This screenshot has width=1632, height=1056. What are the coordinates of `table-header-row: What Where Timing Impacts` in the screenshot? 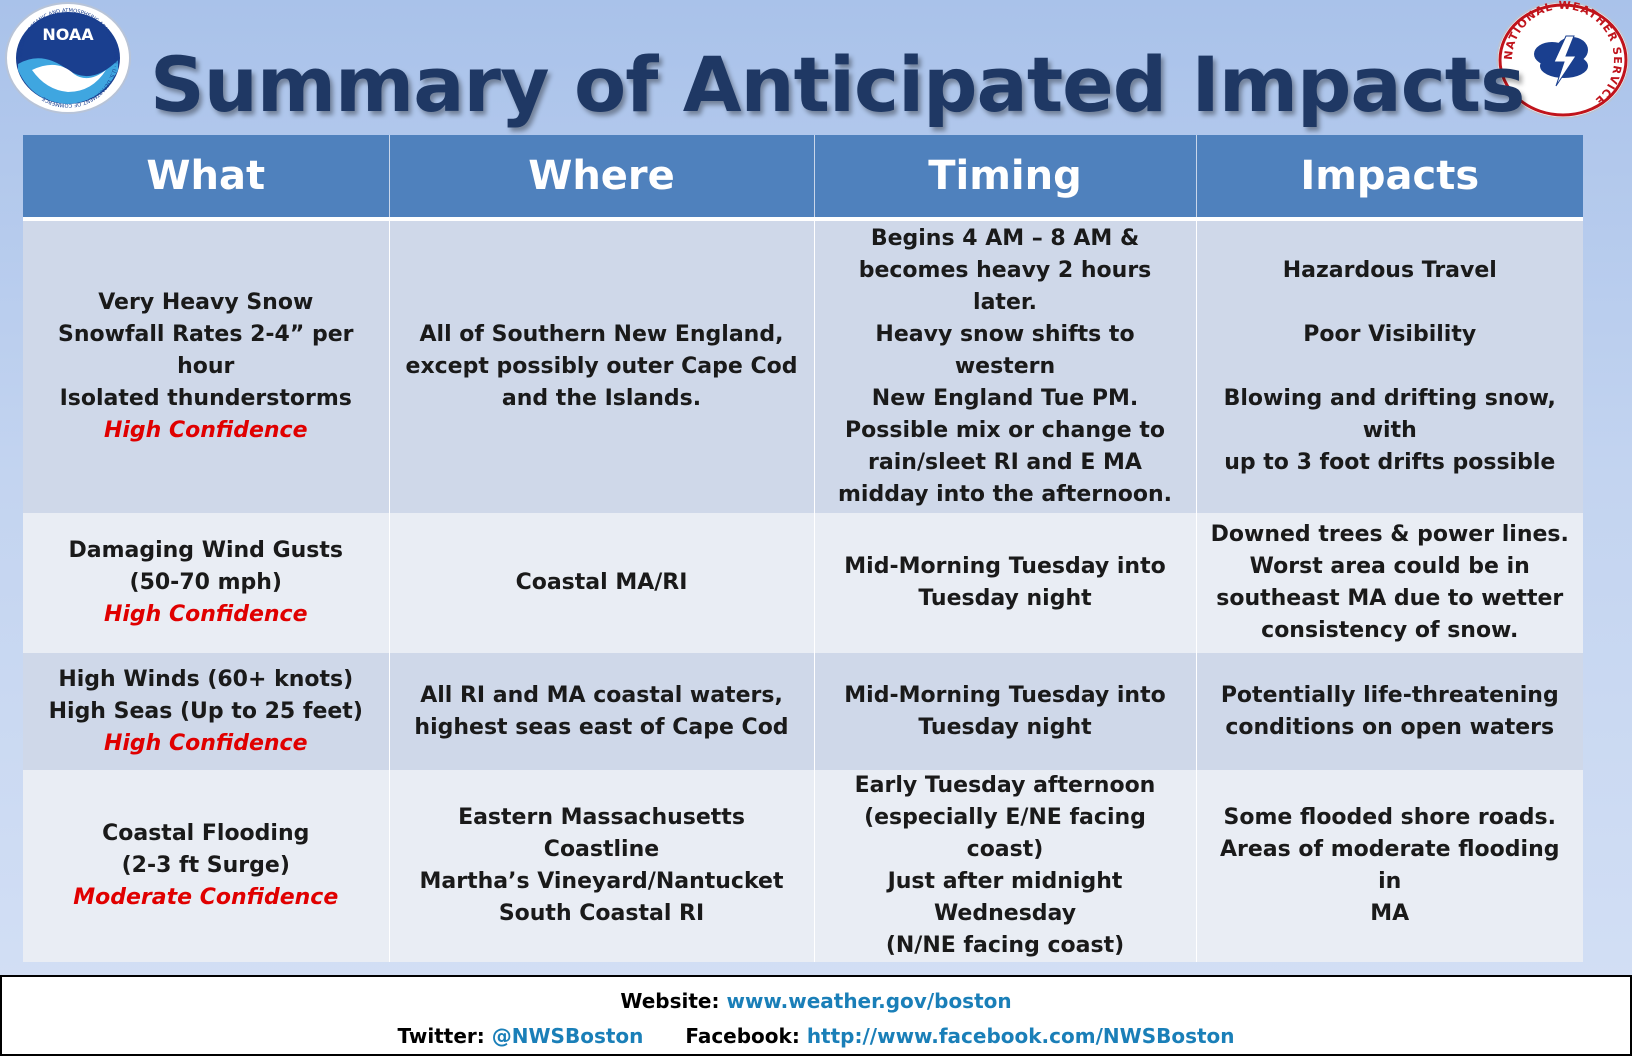 It's located at (803, 178).